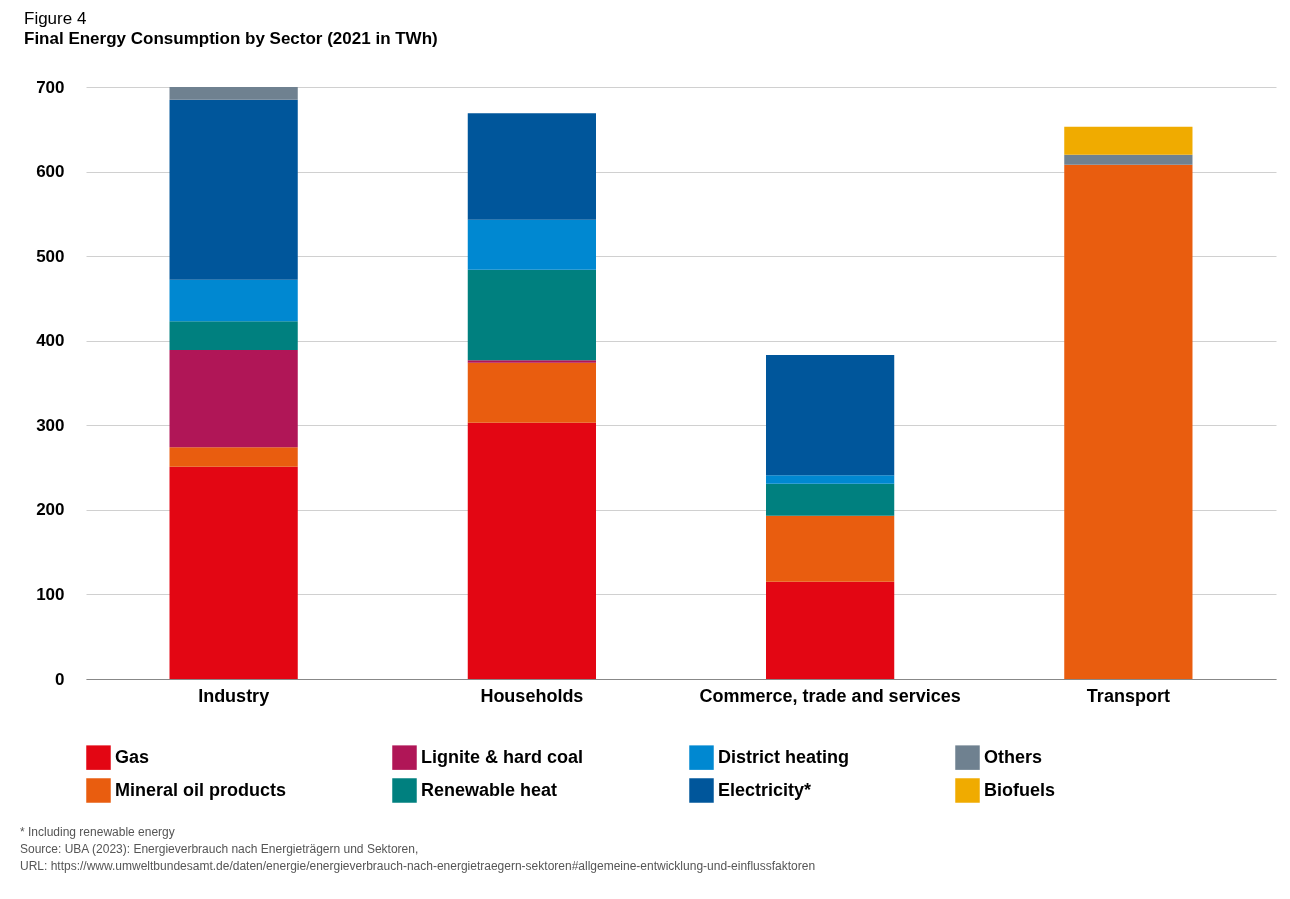  I want to click on chart-title: Figure 4, so click(55, 18).